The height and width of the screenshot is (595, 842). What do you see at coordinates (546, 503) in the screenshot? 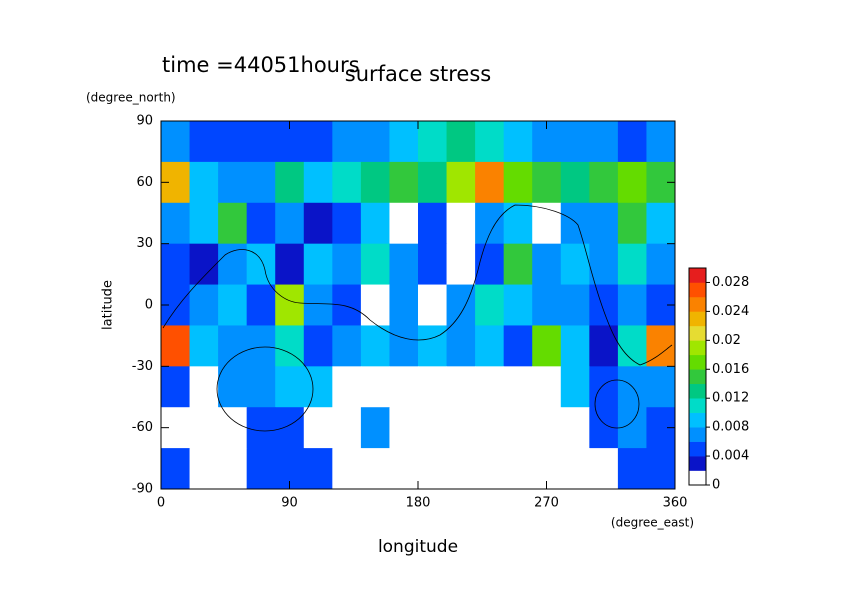
I see `x-tick-label: 270` at bounding box center [546, 503].